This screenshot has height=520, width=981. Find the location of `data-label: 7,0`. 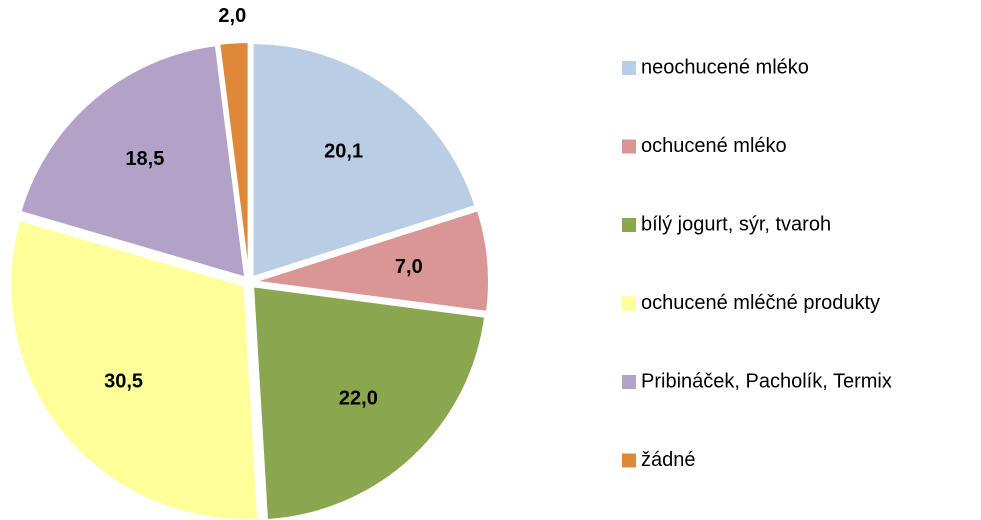

data-label: 7,0 is located at coordinates (409, 267).